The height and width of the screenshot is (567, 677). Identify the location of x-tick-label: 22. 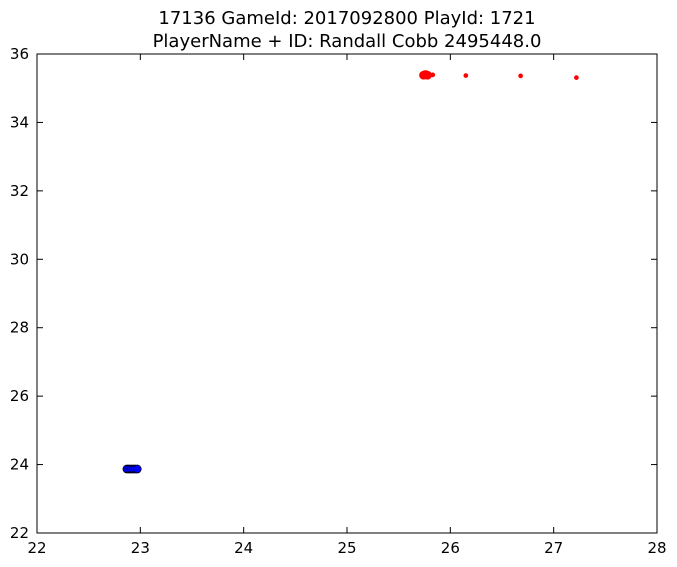
(36, 548).